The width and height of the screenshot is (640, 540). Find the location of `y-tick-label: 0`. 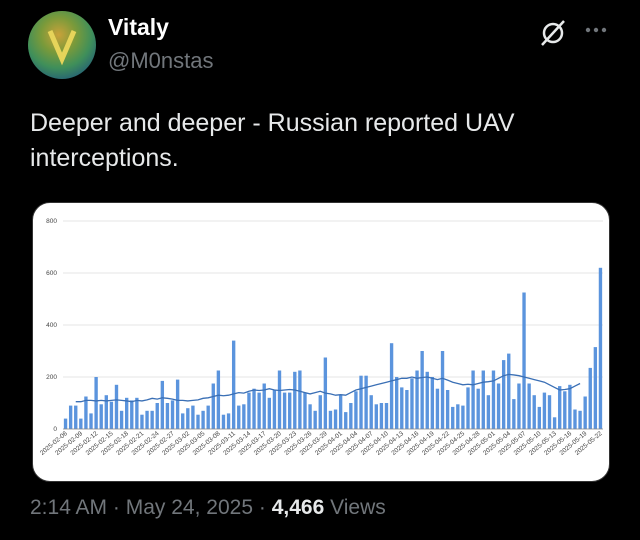

y-tick-label: 0 is located at coordinates (55, 429).